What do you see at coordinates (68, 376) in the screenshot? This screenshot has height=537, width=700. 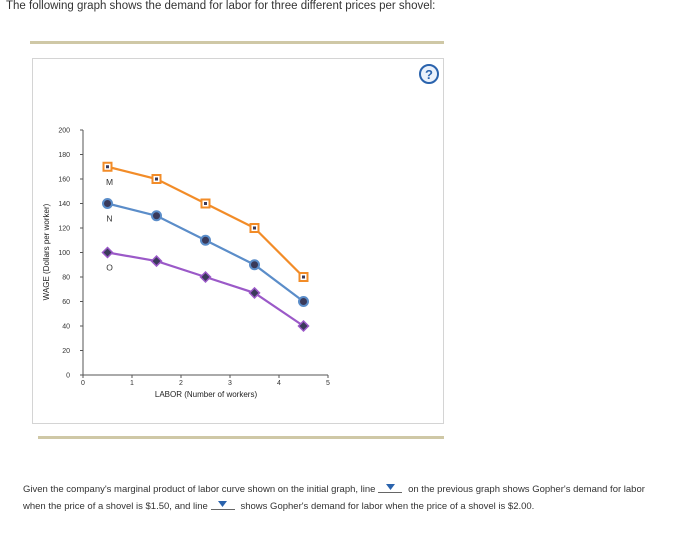 I see `y-tick-label: 0` at bounding box center [68, 376].